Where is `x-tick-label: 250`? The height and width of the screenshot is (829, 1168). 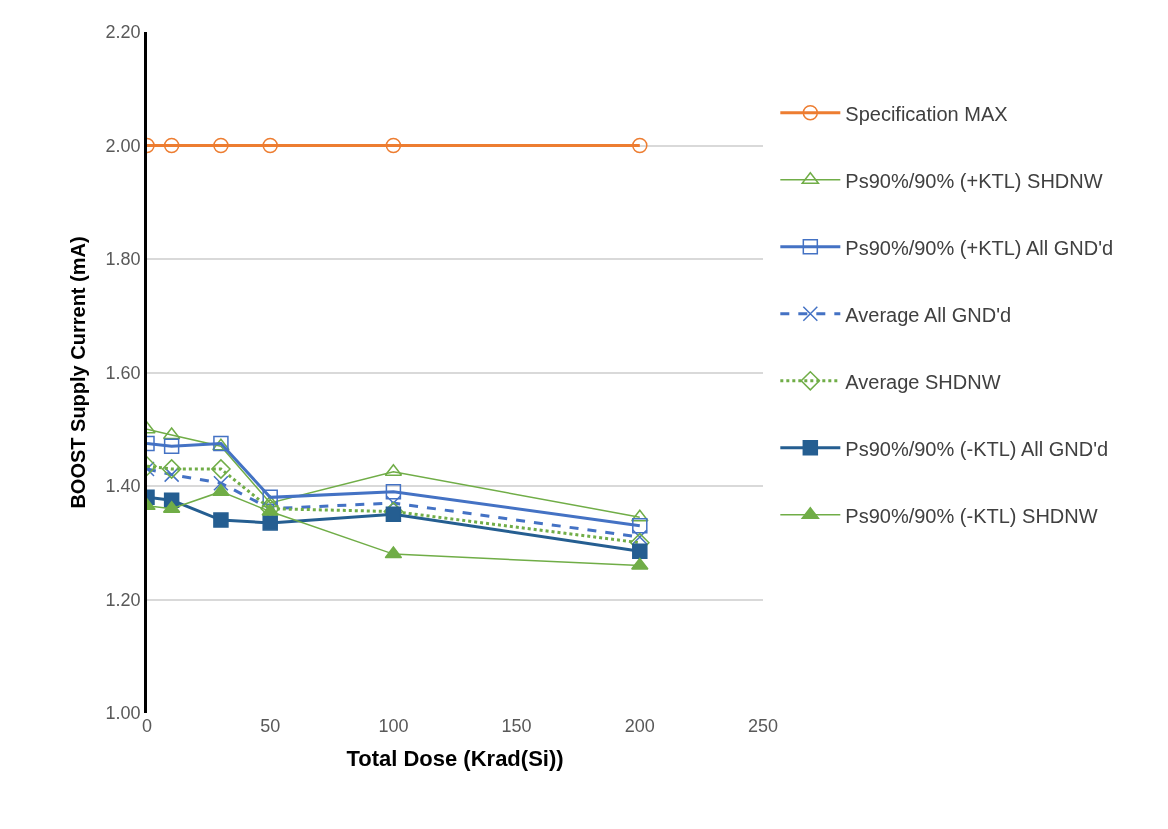
x-tick-label: 250 is located at coordinates (763, 726).